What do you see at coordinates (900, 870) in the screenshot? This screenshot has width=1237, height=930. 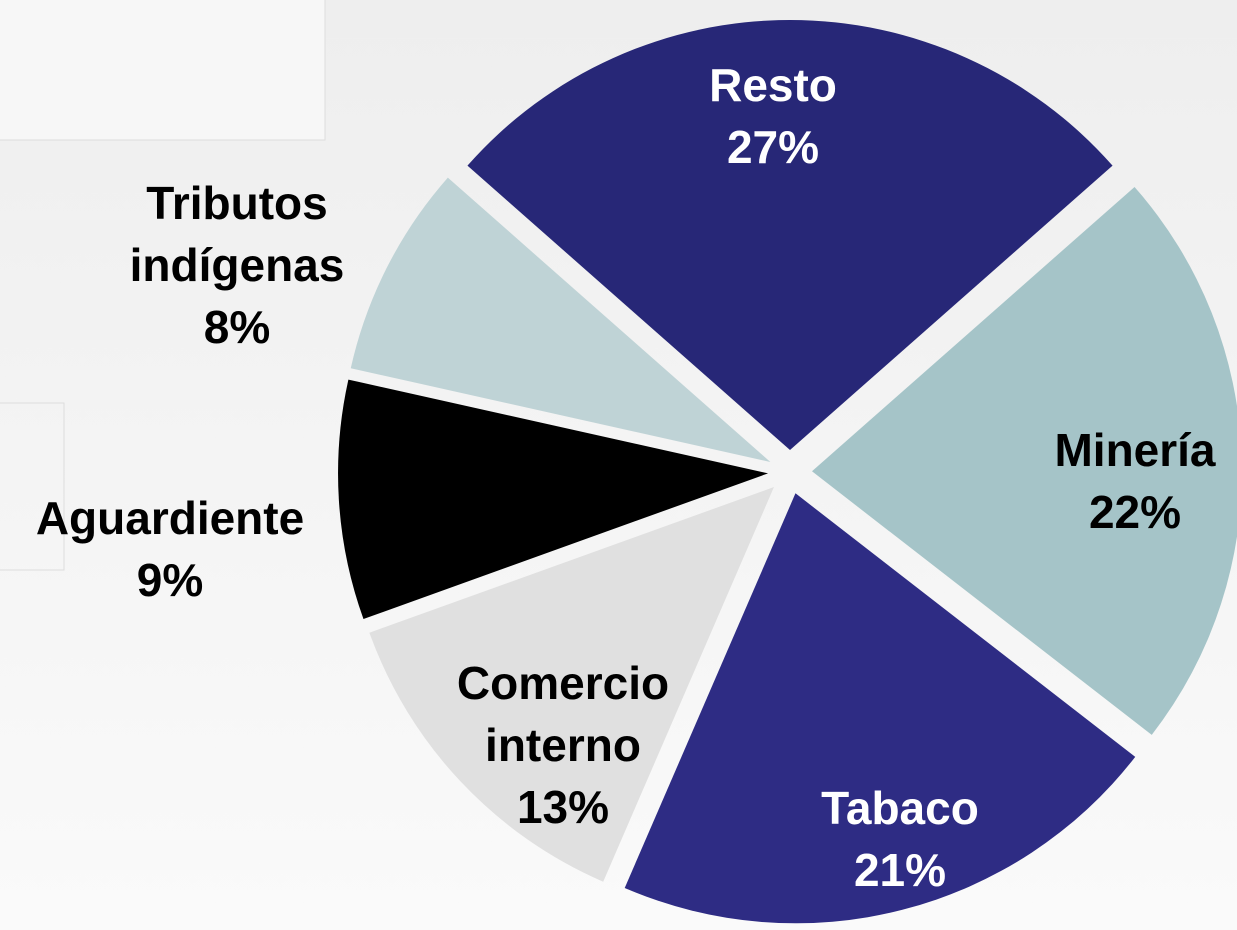 I see `value-label: 21%` at bounding box center [900, 870].